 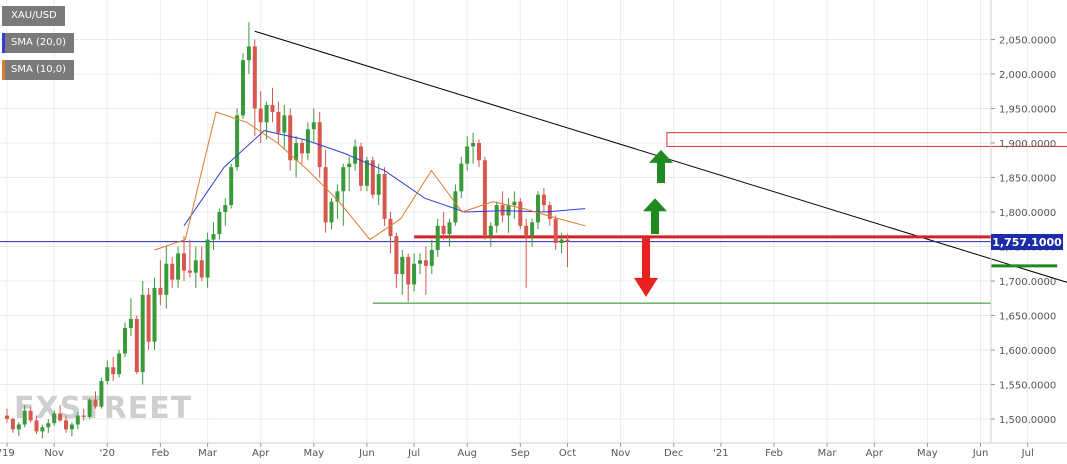 What do you see at coordinates (161, 453) in the screenshot?
I see `x-tick-label: Feb` at bounding box center [161, 453].